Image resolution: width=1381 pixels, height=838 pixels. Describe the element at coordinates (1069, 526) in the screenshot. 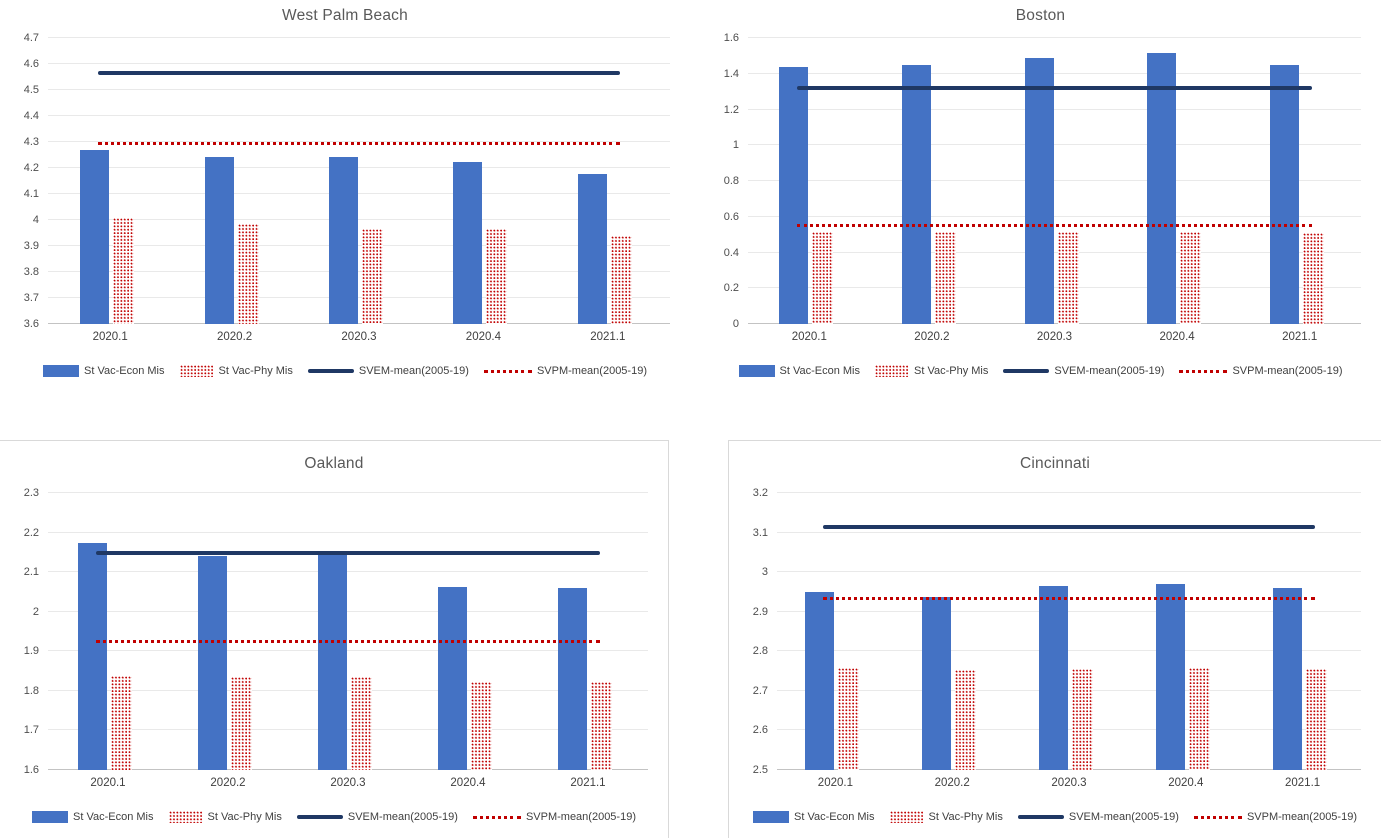

I see `svem-mean-line` at that location.